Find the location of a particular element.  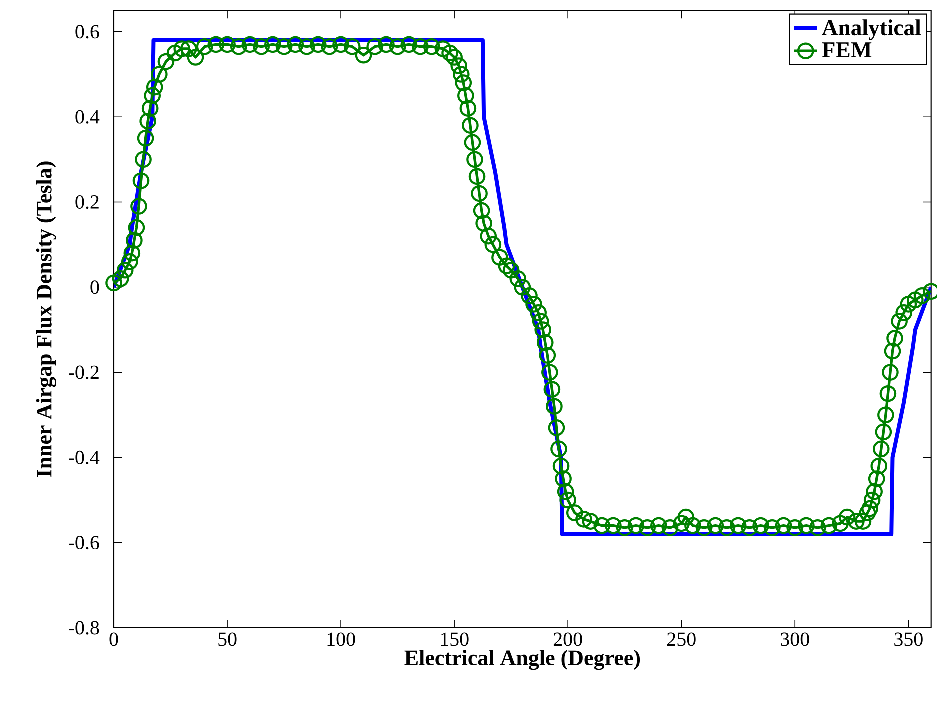

y-tick-label: -0.4 is located at coordinates (84, 457).